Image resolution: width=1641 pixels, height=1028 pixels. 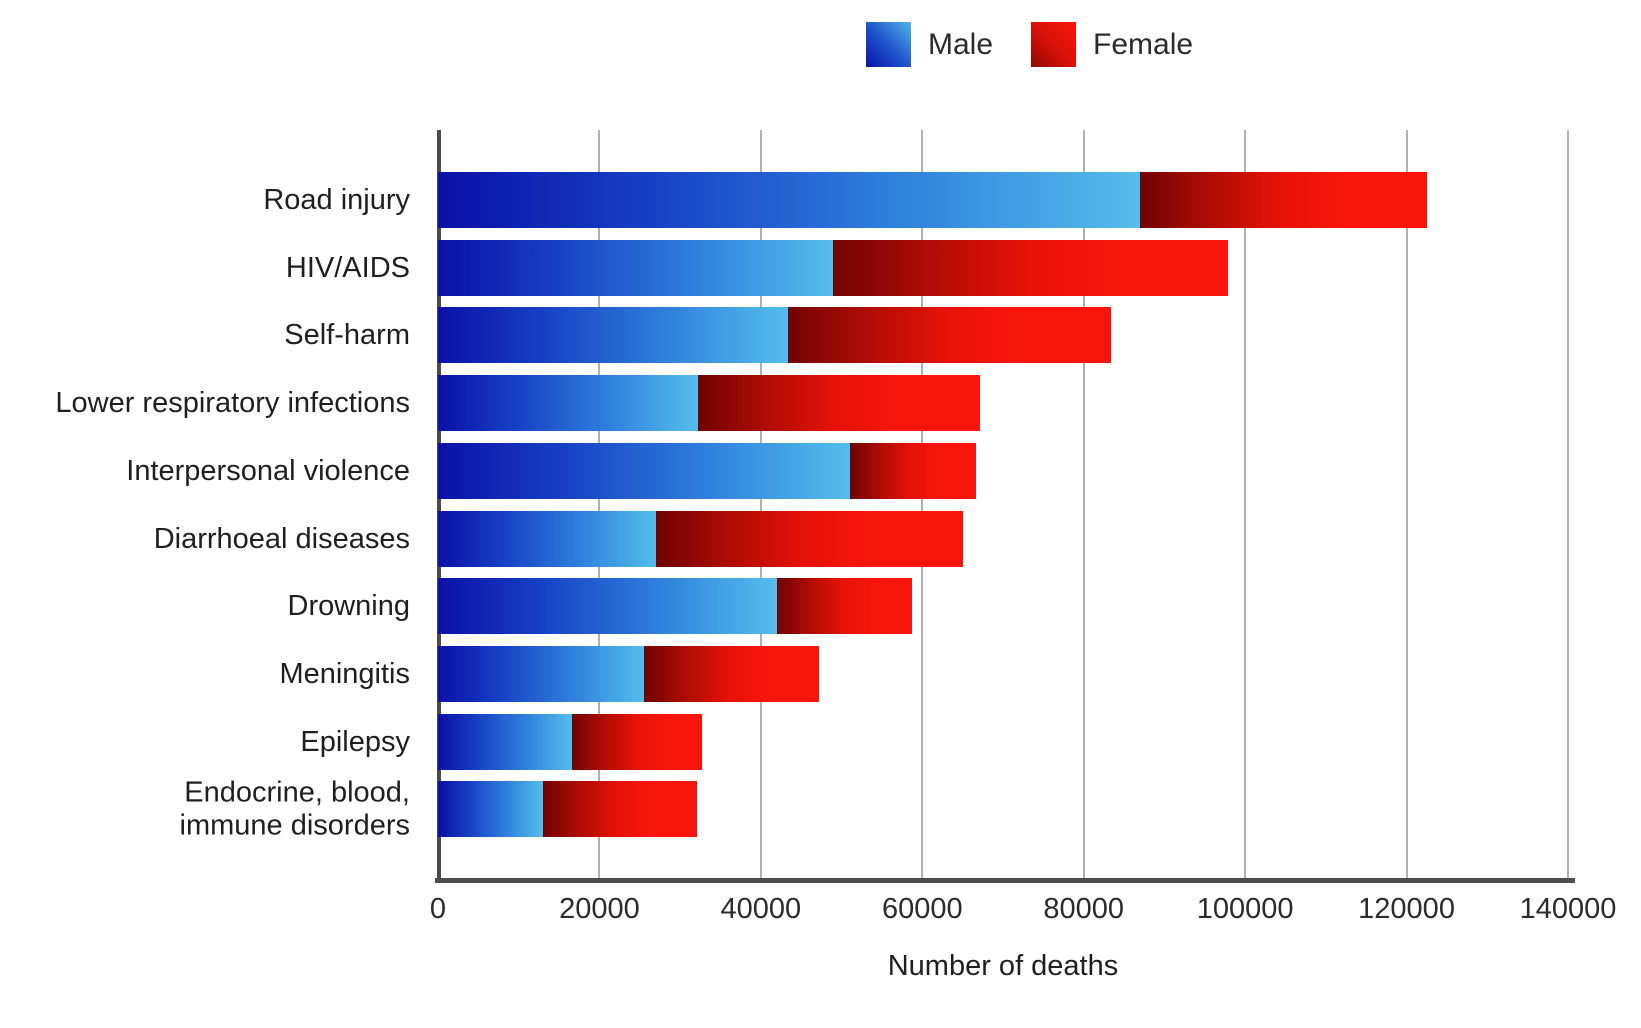 What do you see at coordinates (347, 335) in the screenshot?
I see `category-label: Self-harm` at bounding box center [347, 335].